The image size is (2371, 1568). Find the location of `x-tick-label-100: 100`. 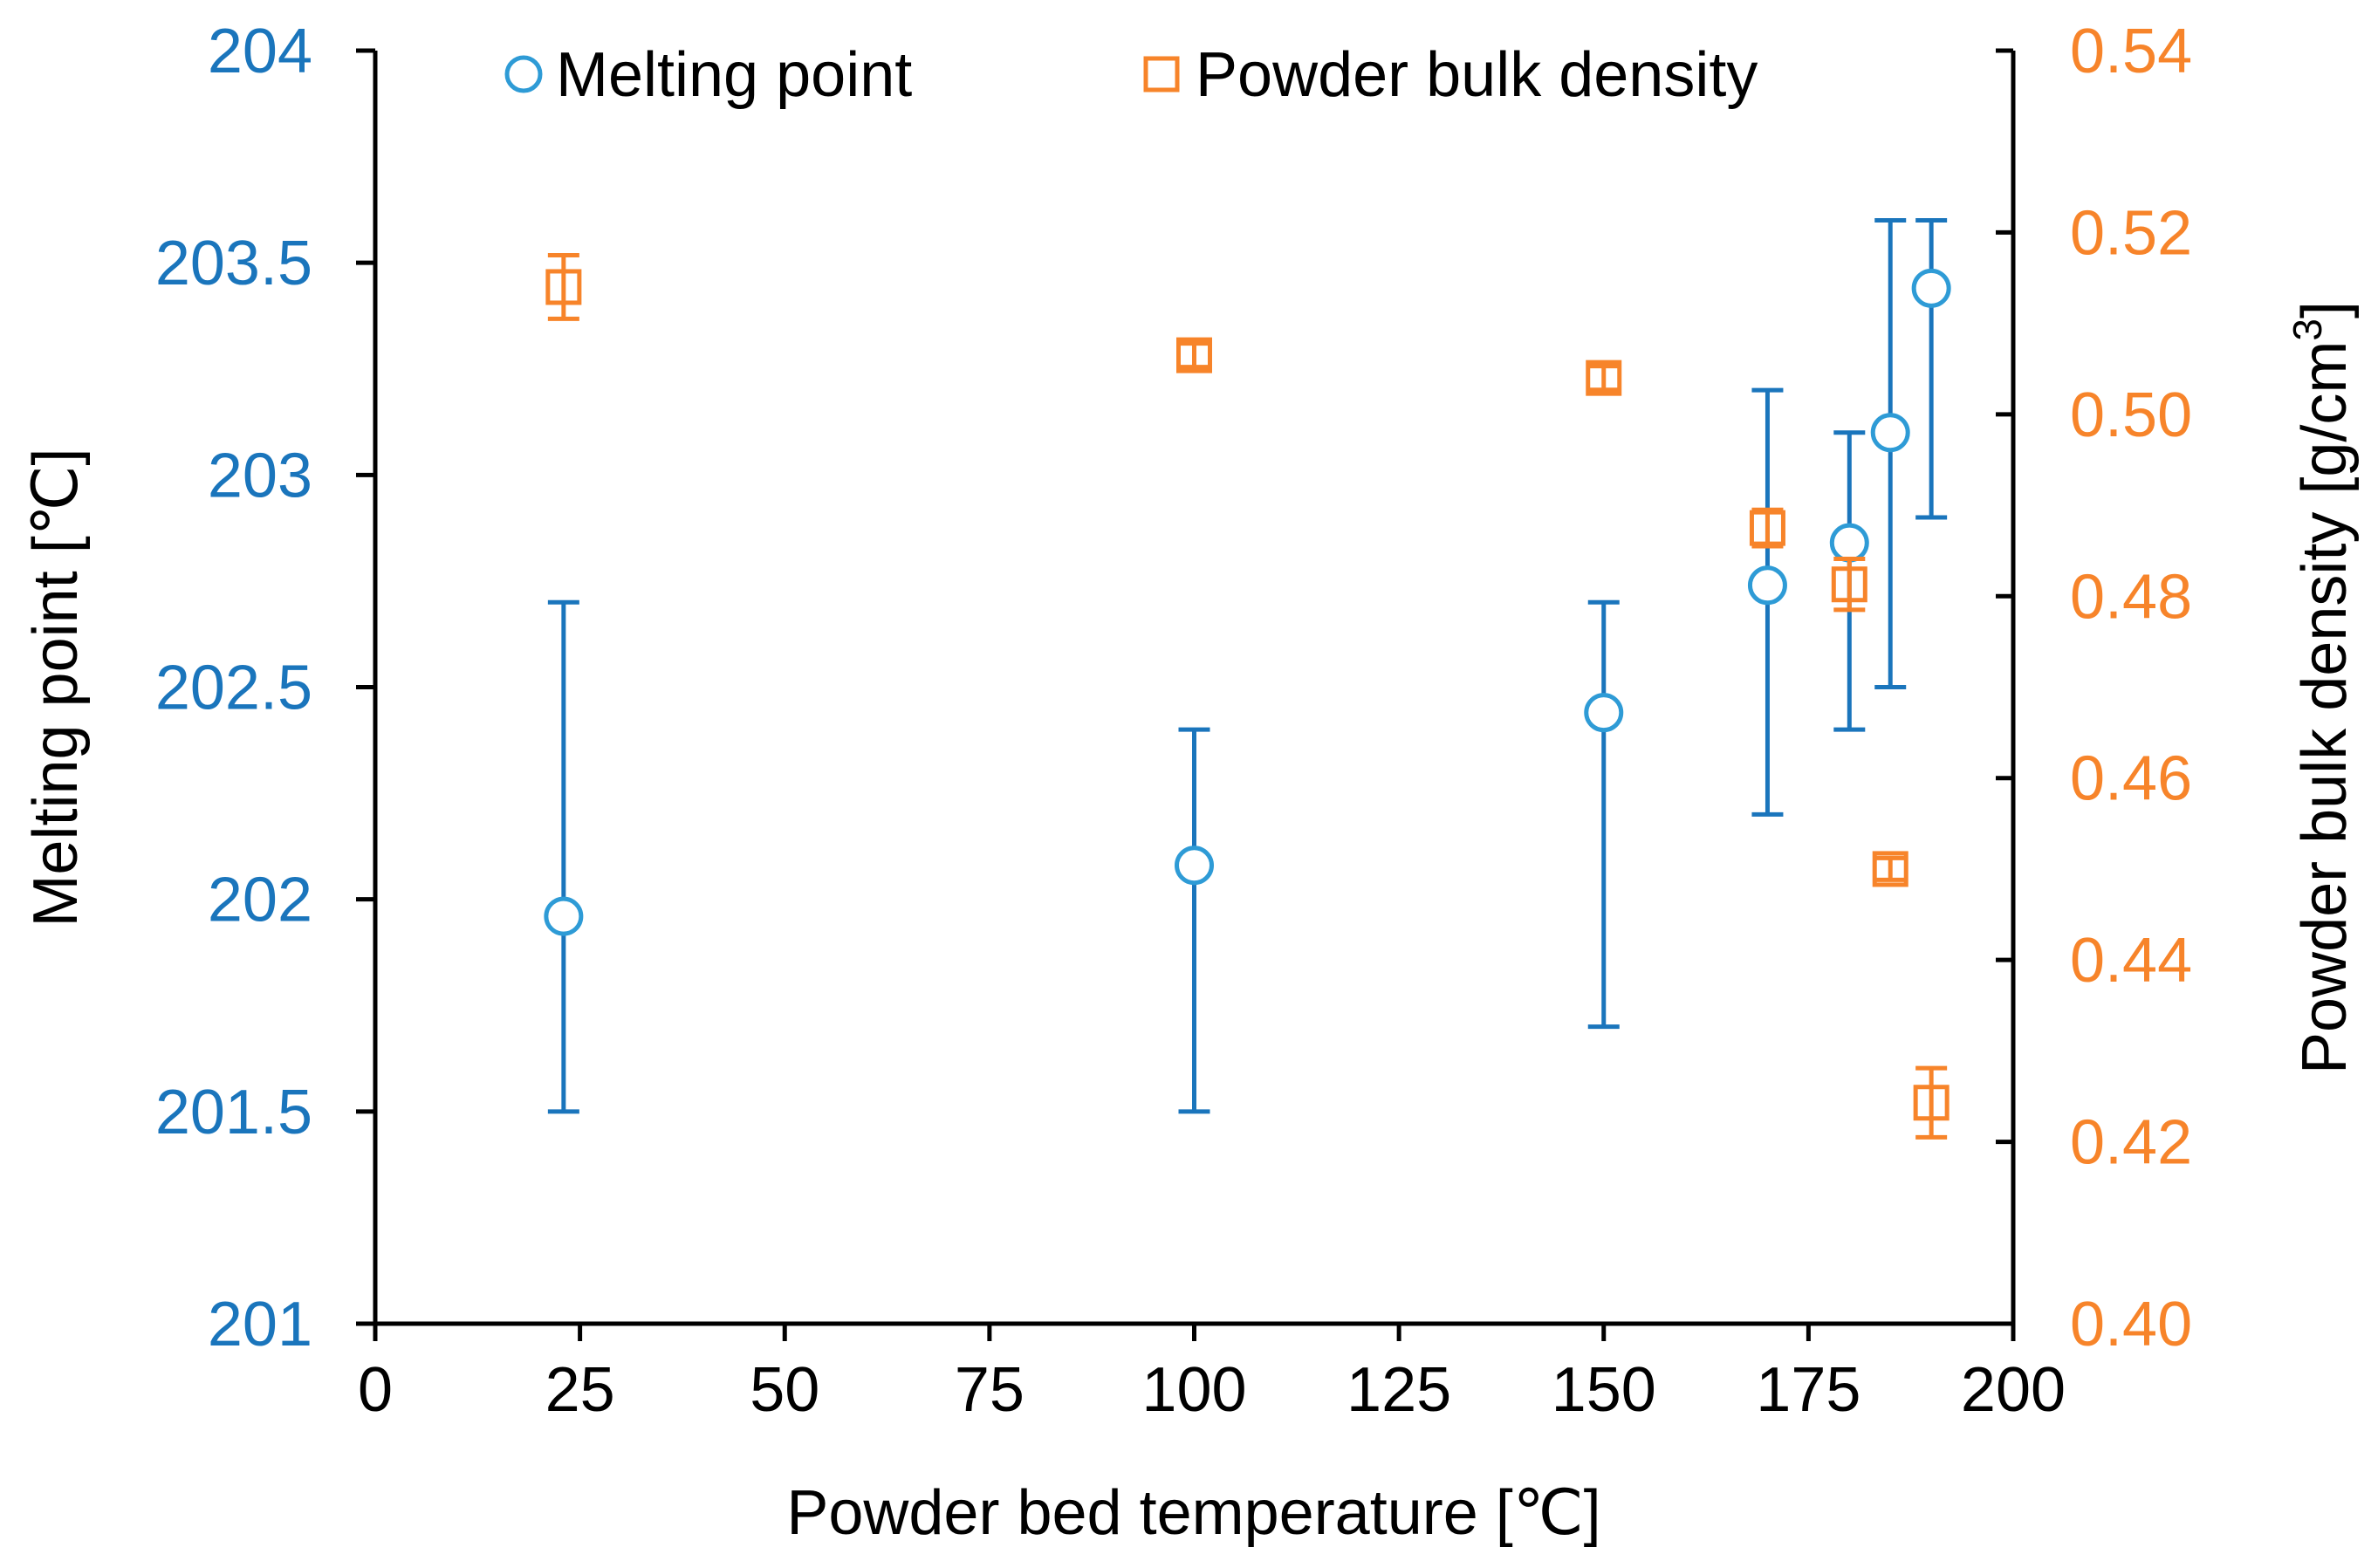

x-tick-label-100: 100 is located at coordinates (1193, 1390).